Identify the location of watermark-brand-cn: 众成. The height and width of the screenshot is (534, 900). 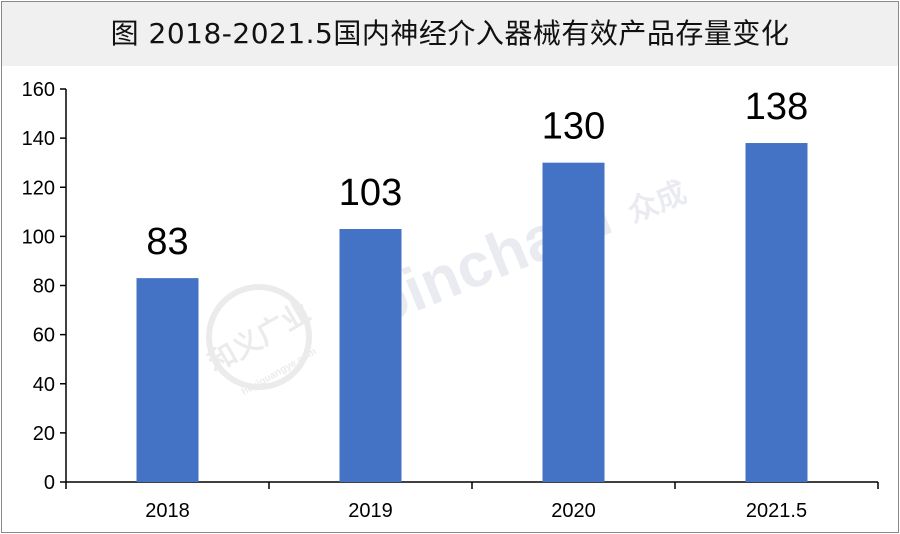
(657, 202).